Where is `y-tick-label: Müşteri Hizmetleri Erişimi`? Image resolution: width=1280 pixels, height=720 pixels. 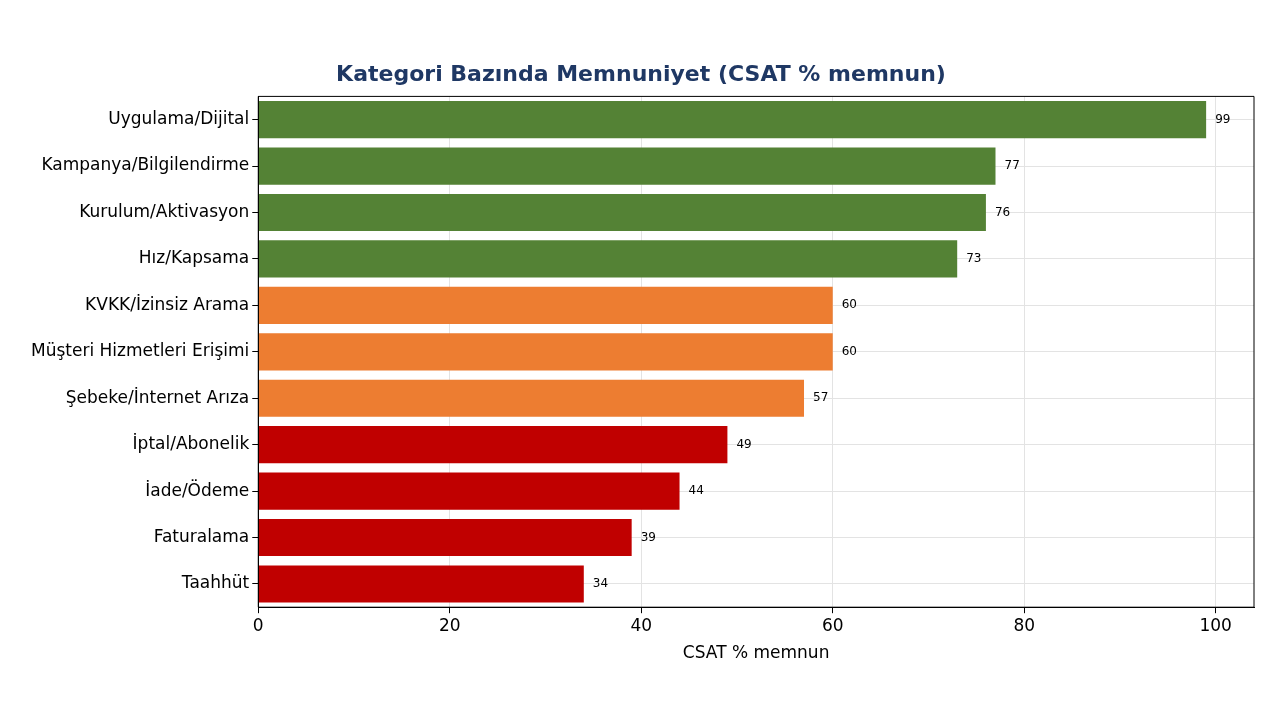
y-tick-label: Müşteri Hizmetleri Erişimi is located at coordinates (140, 350).